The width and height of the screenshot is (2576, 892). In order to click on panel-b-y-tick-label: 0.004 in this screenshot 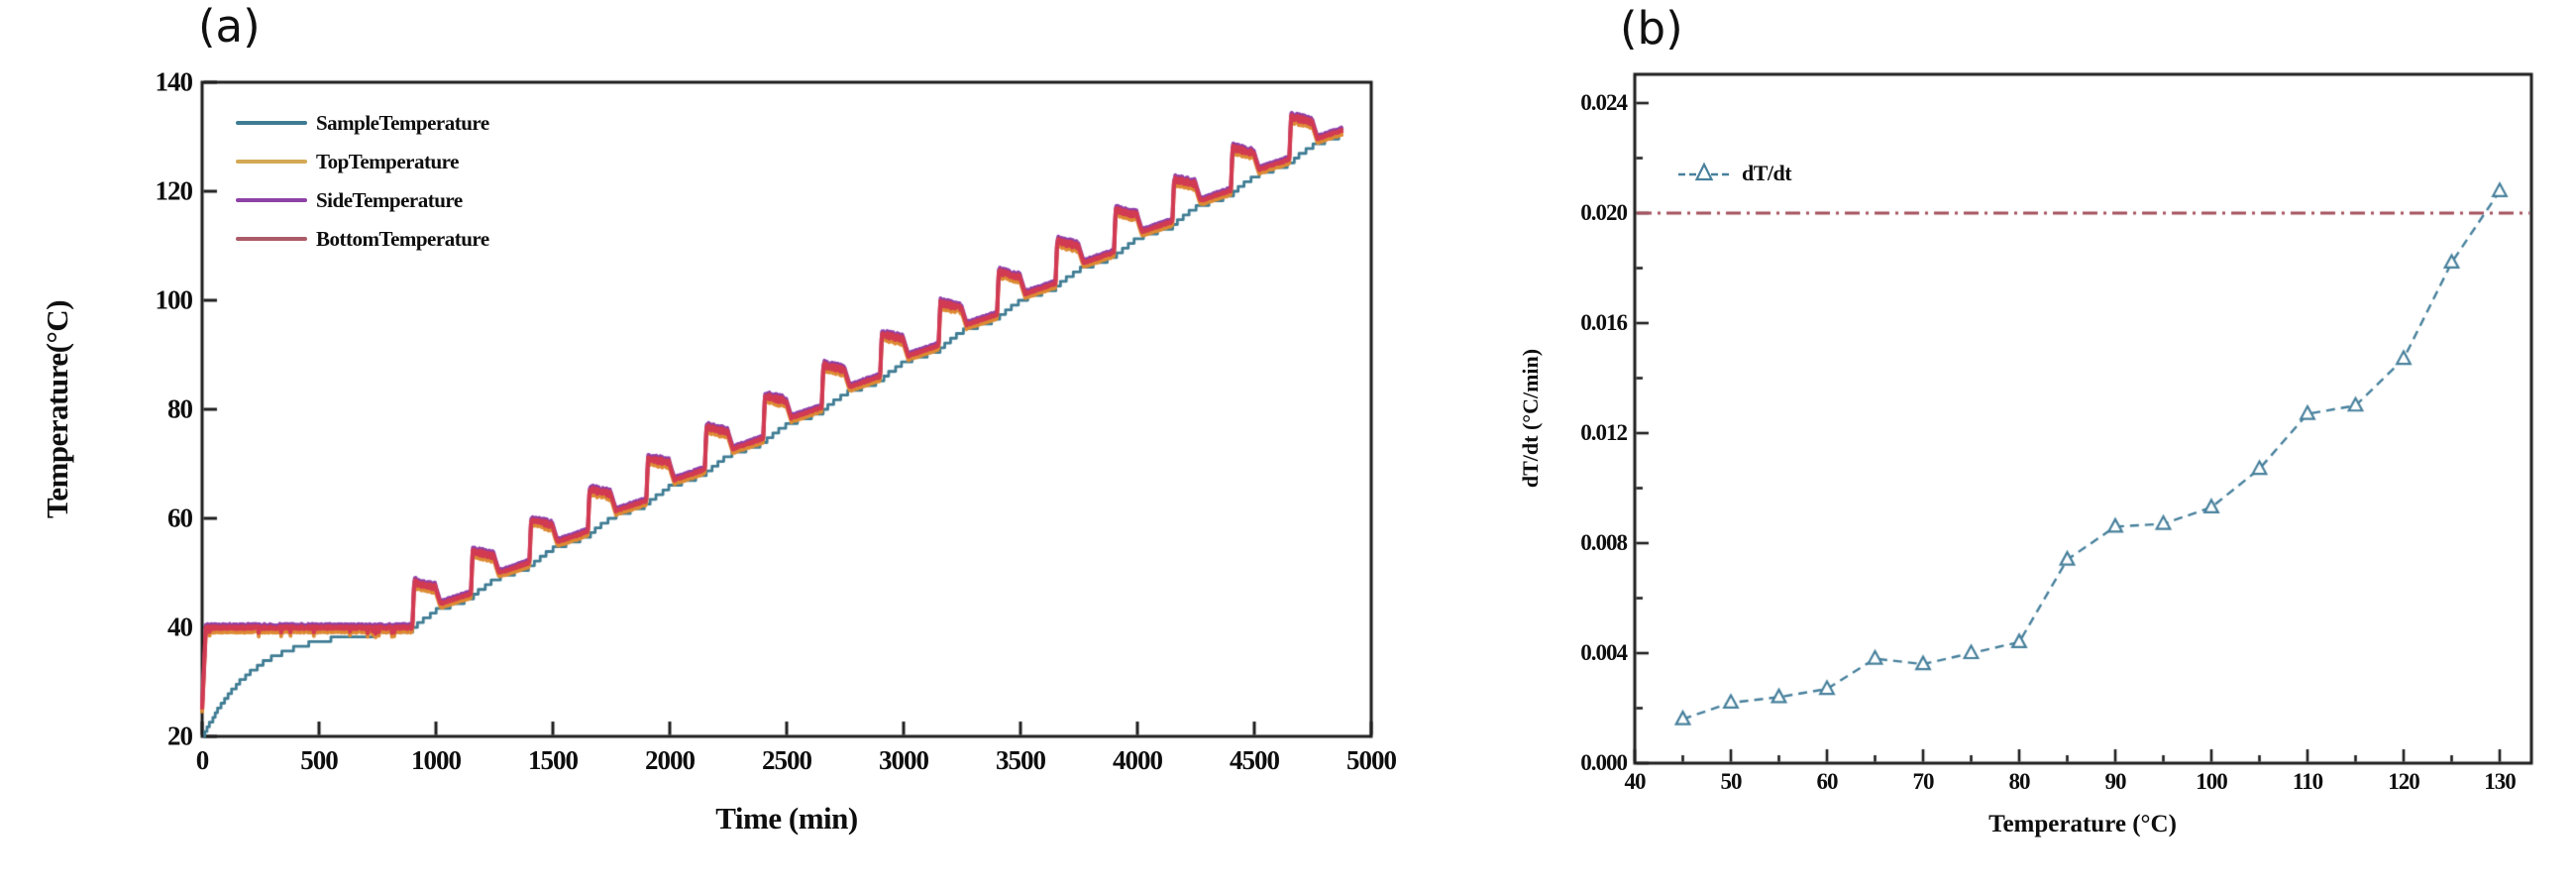, I will do `click(1604, 653)`.